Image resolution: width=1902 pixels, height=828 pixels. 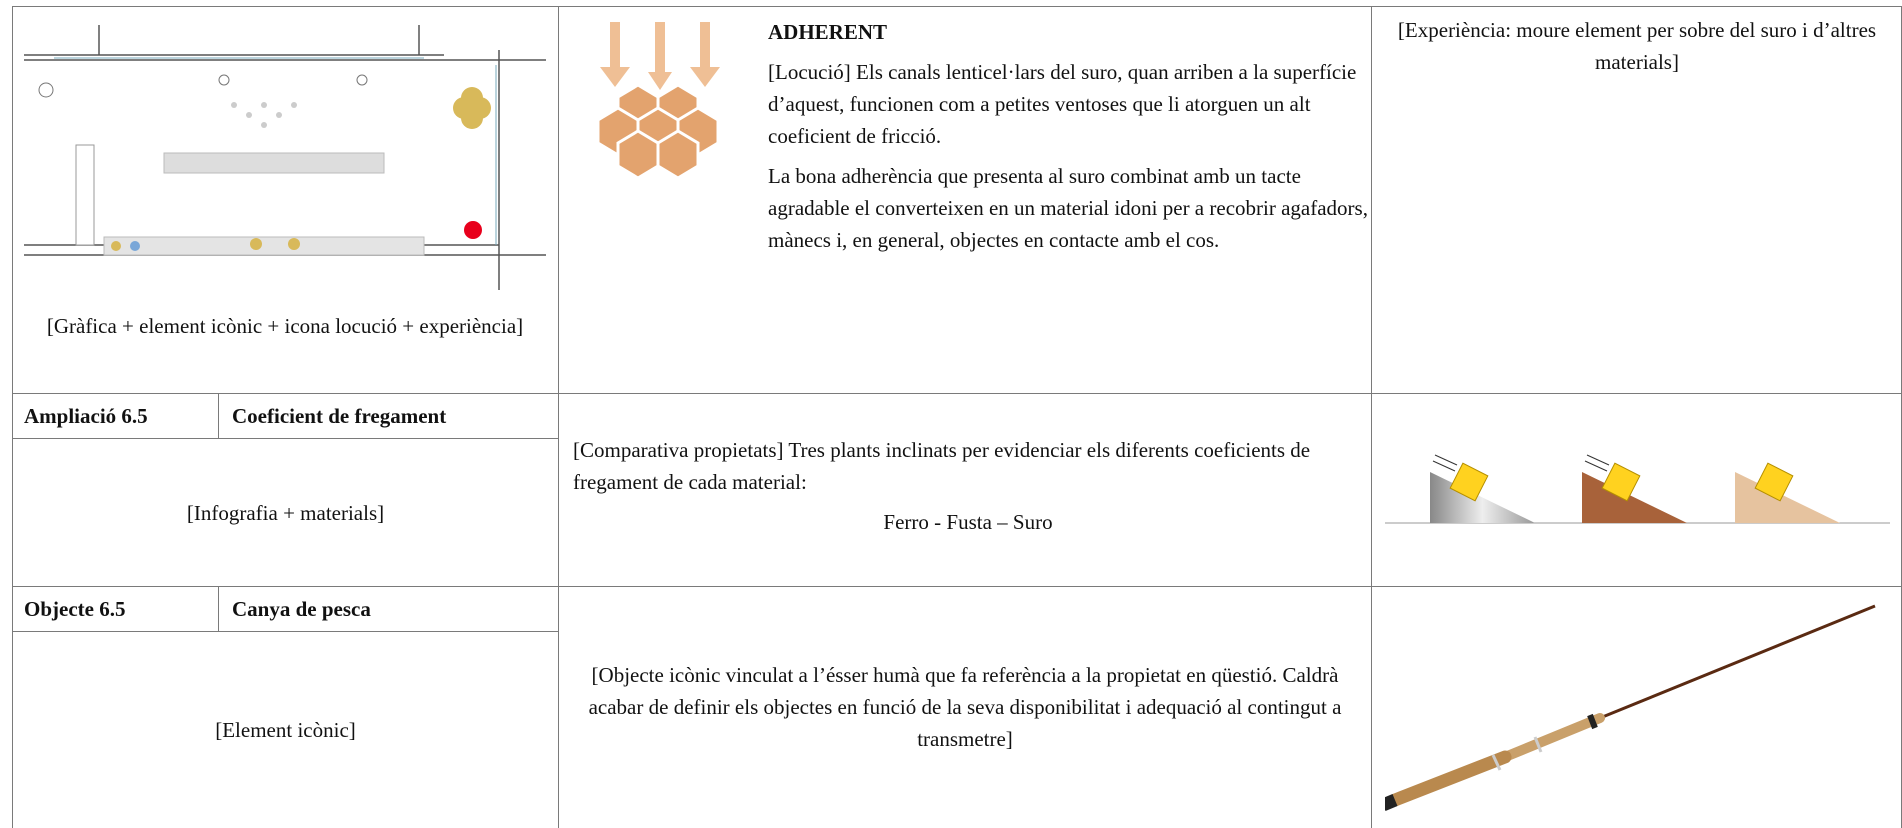 I want to click on honeycomb-icon, so click(x=658, y=101).